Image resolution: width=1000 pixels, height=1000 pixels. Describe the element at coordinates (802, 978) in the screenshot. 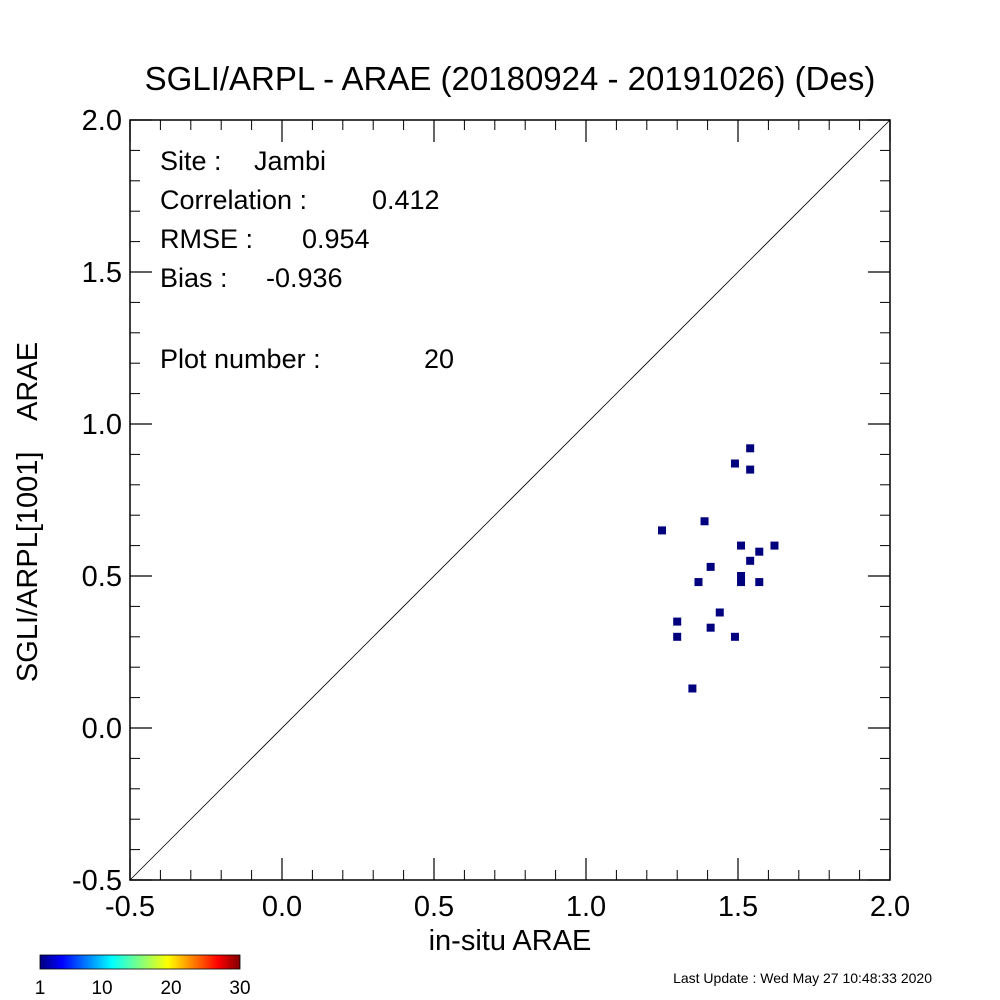

I see `last-update-text: Last Update : Wed May 27 10:48:33 2020` at that location.